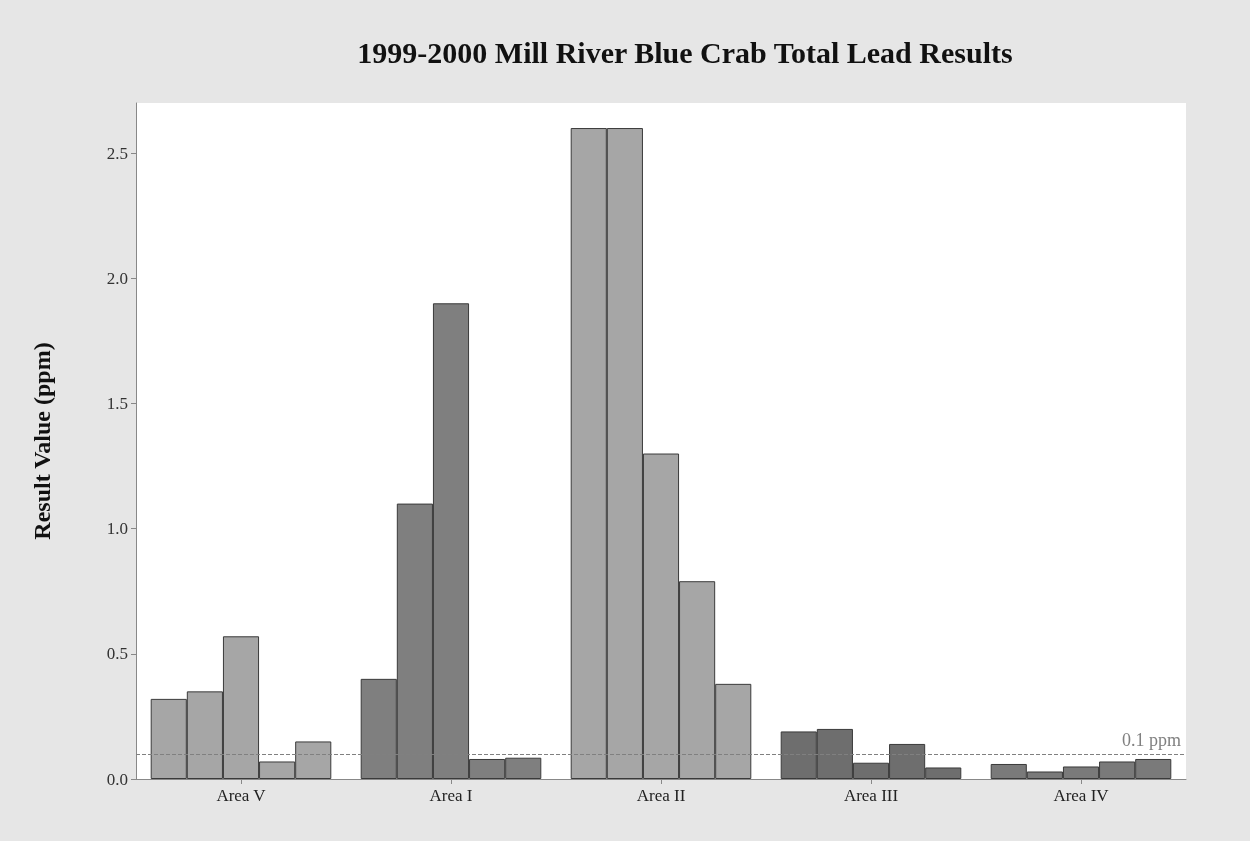  I want to click on y-tick-label: 0.0, so click(117, 779).